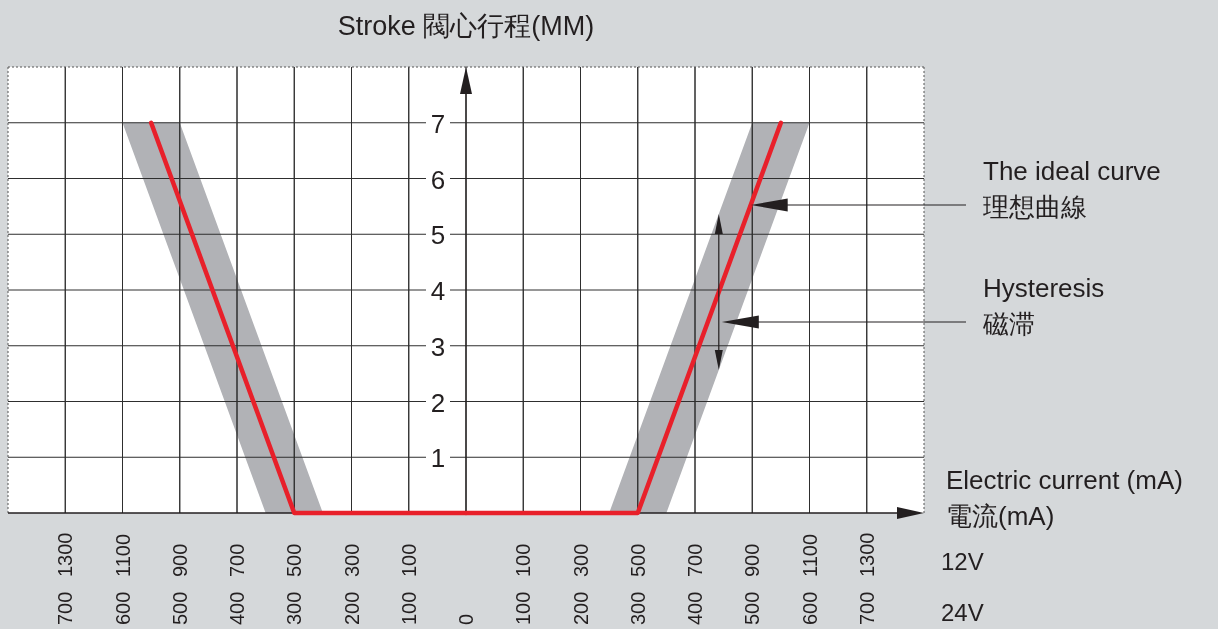 This screenshot has width=1218, height=629. I want to click on text: Hysteresis 磁滞, so click(1043, 306).